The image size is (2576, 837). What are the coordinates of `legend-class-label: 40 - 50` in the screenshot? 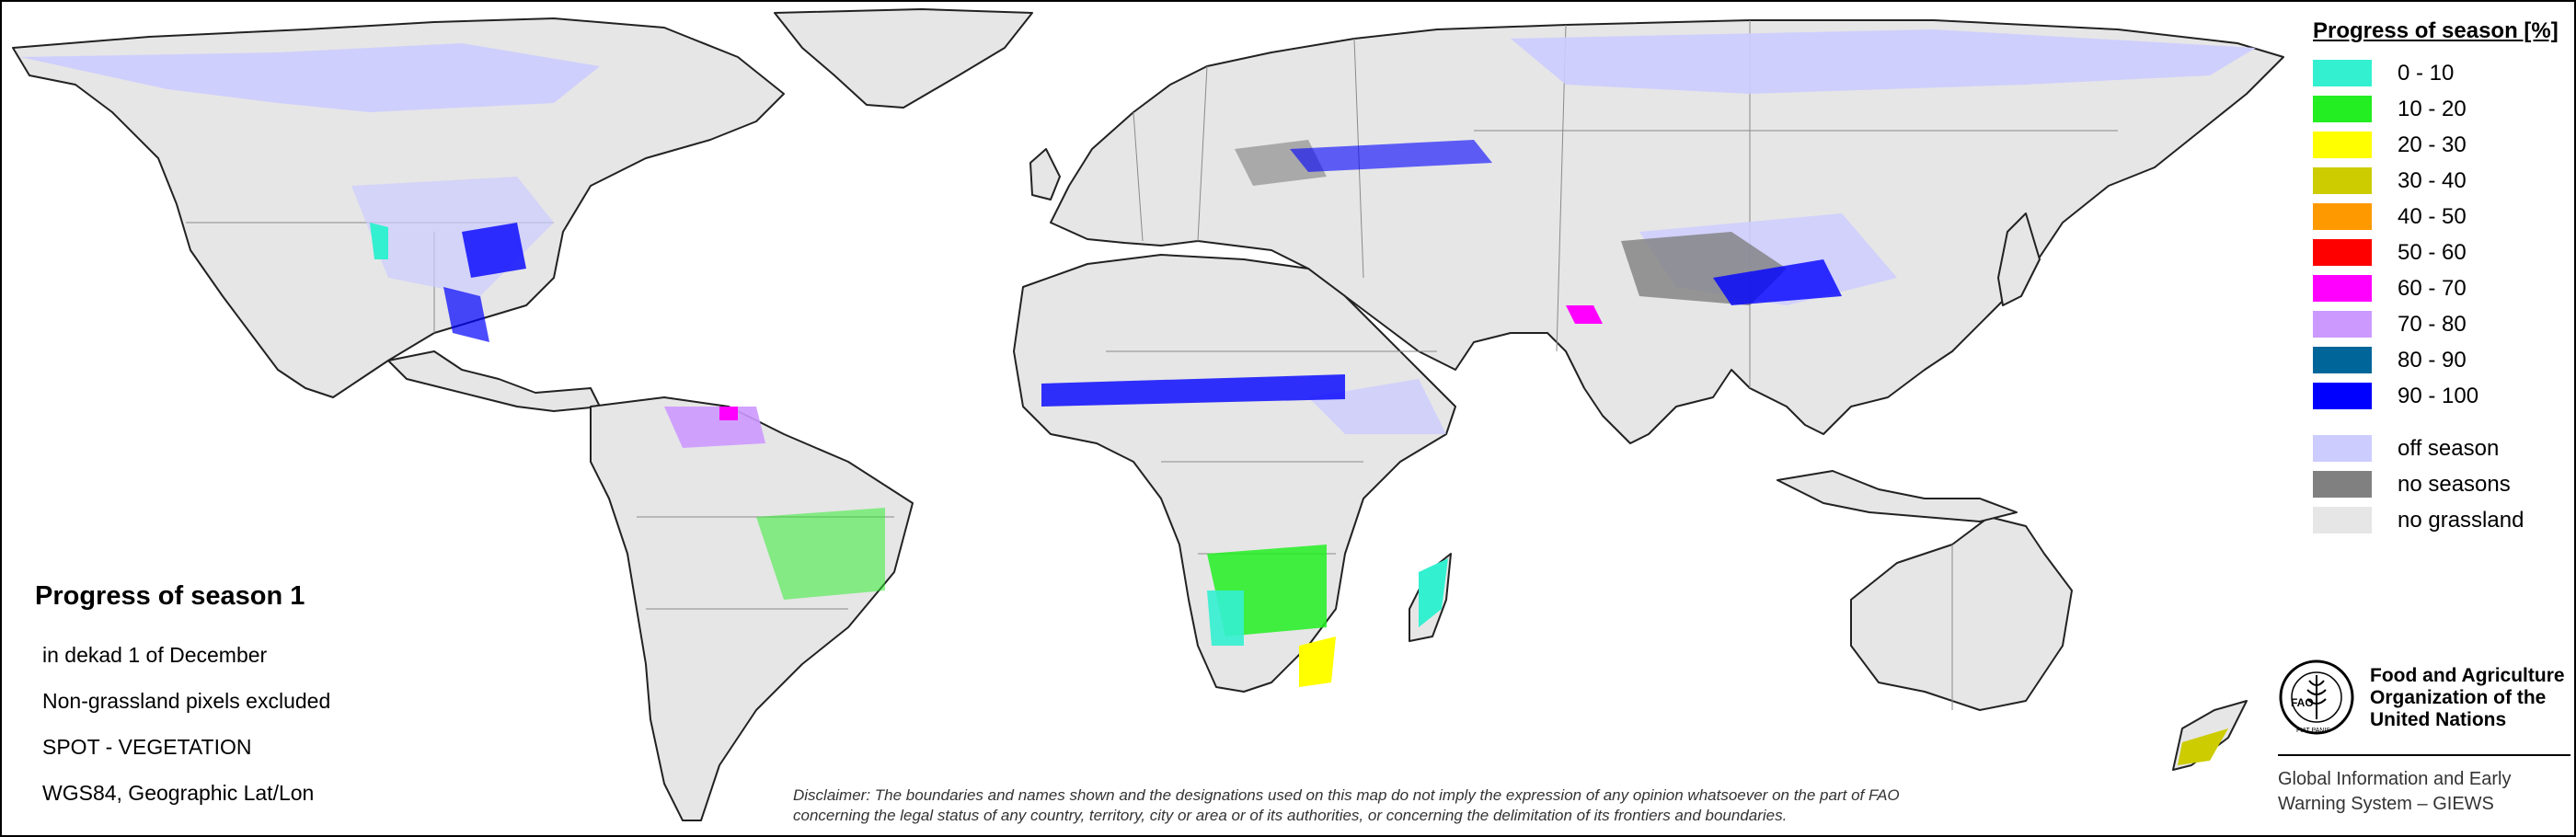 It's located at (2432, 216).